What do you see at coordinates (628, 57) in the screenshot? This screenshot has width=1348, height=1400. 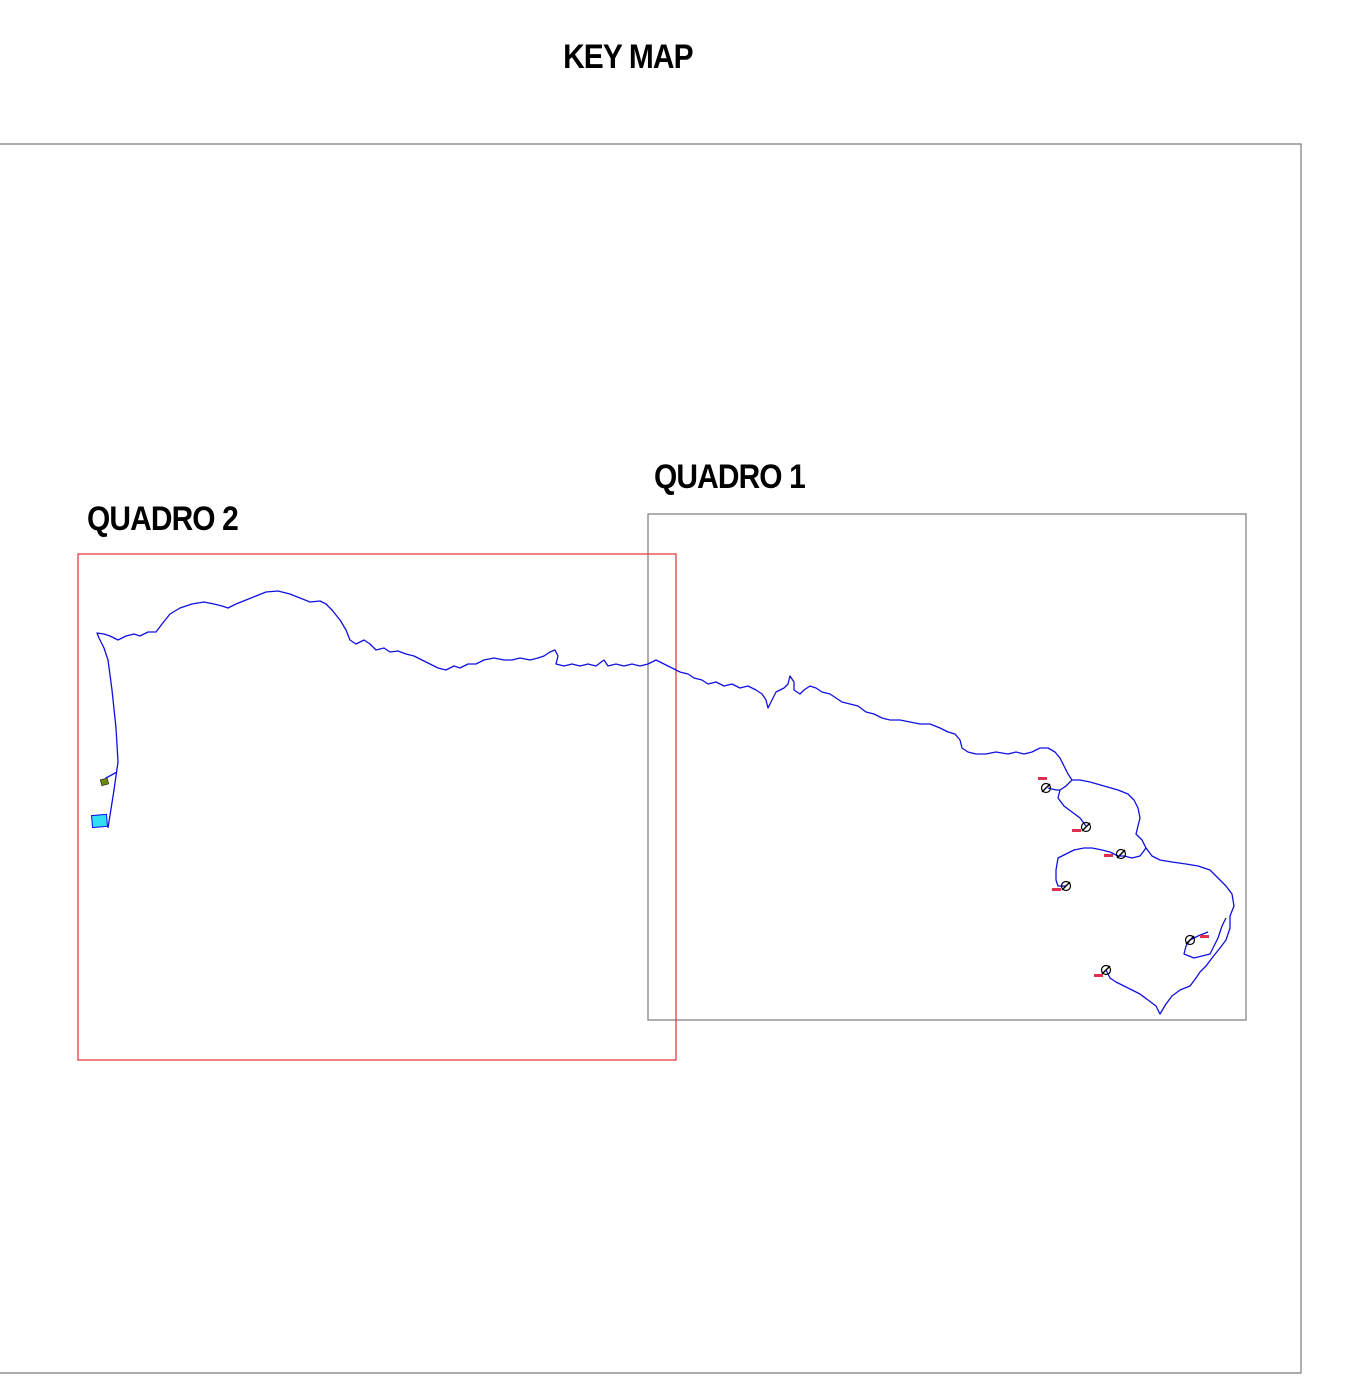 I see `map-title: KEY MAP` at bounding box center [628, 57].